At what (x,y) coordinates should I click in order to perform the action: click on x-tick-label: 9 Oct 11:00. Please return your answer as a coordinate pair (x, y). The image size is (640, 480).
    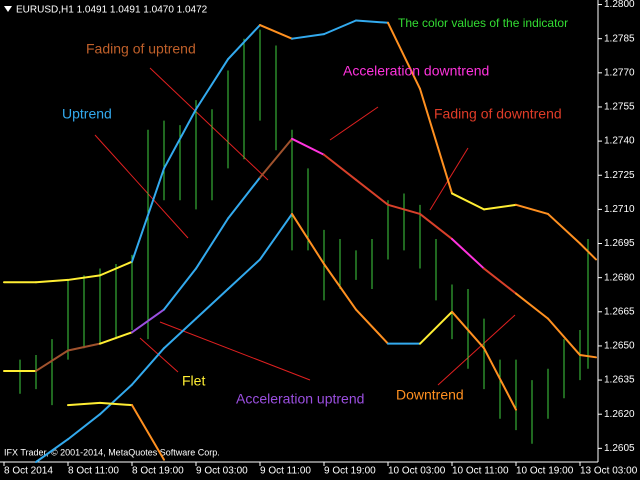
    Looking at the image, I should click on (285, 471).